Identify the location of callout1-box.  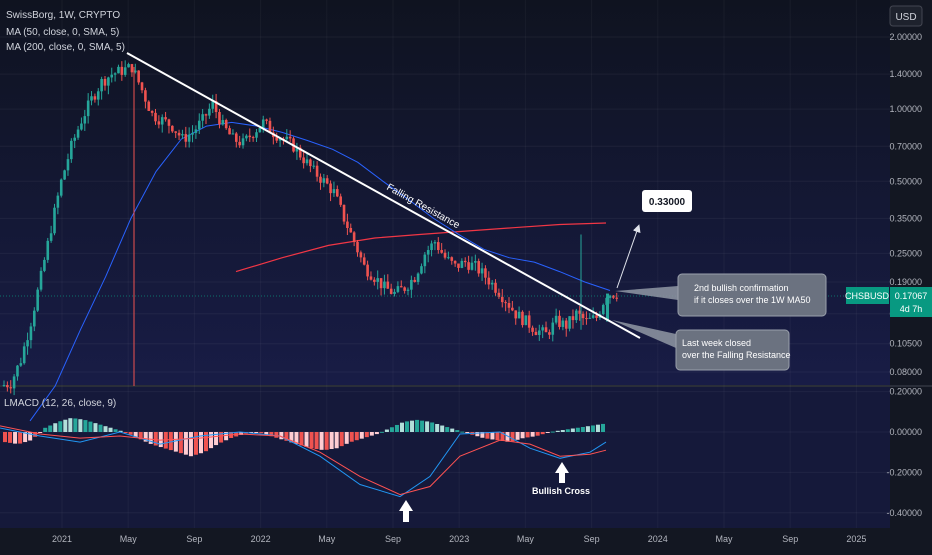
(752, 295).